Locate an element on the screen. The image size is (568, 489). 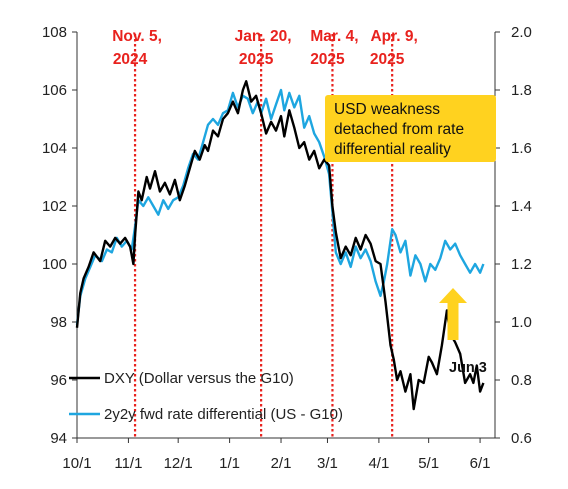
callout-line-2: detached from rate is located at coordinates (399, 129).